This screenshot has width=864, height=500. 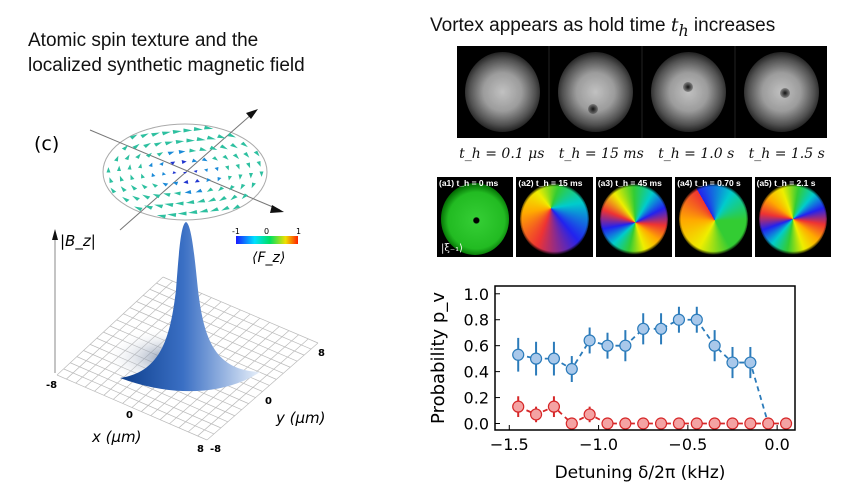 What do you see at coordinates (476, 320) in the screenshot?
I see `y-tick-label: 0.8` at bounding box center [476, 320].